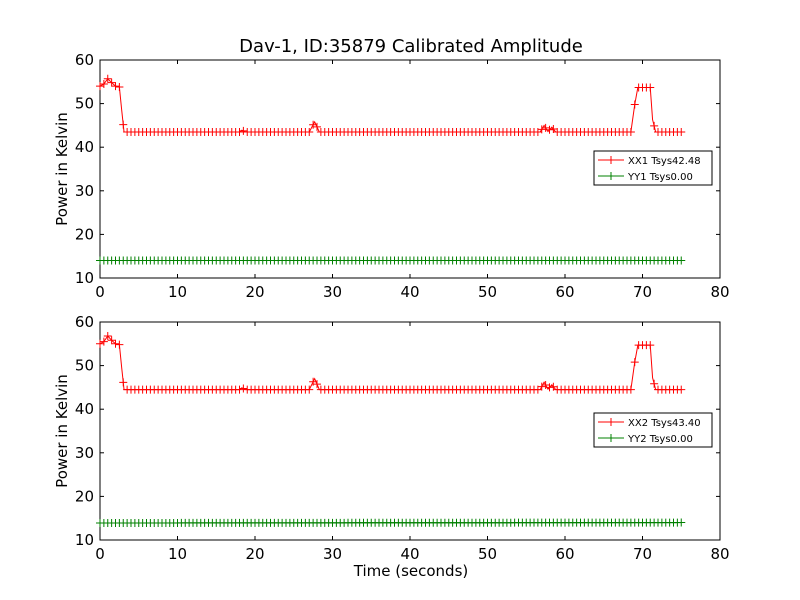 This screenshot has height=600, width=800. What do you see at coordinates (411, 571) in the screenshot?
I see `x-axis-label: Time (seconds)` at bounding box center [411, 571].